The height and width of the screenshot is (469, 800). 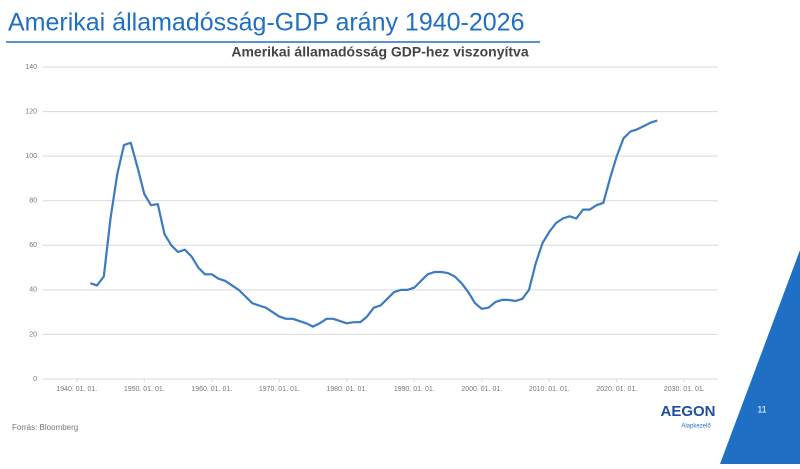 I want to click on y-tick-label: 120, so click(x=31, y=111).